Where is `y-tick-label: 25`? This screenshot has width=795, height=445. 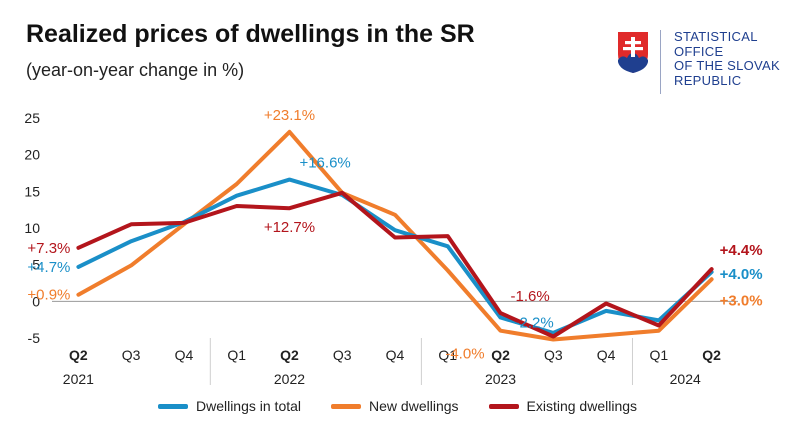 y-tick-label: 25 is located at coordinates (32, 118).